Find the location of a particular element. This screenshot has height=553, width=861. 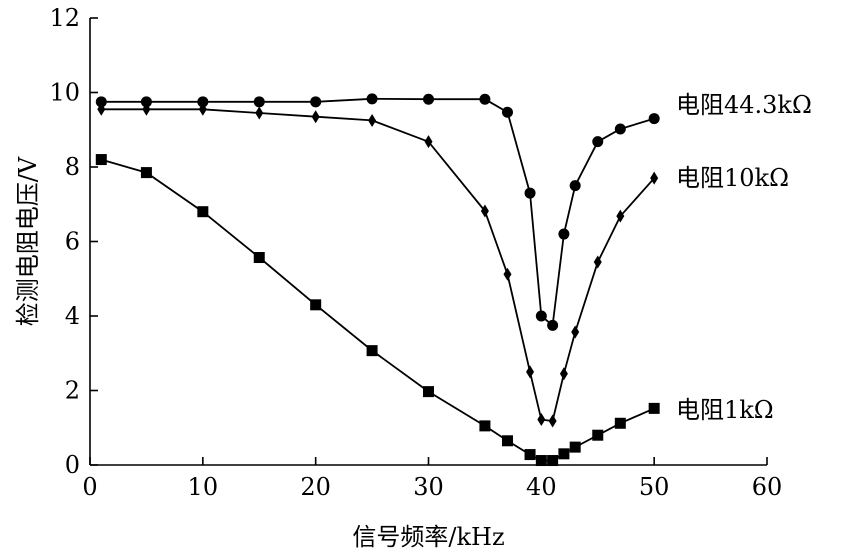

y-tick-label: 4 is located at coordinates (72, 316).